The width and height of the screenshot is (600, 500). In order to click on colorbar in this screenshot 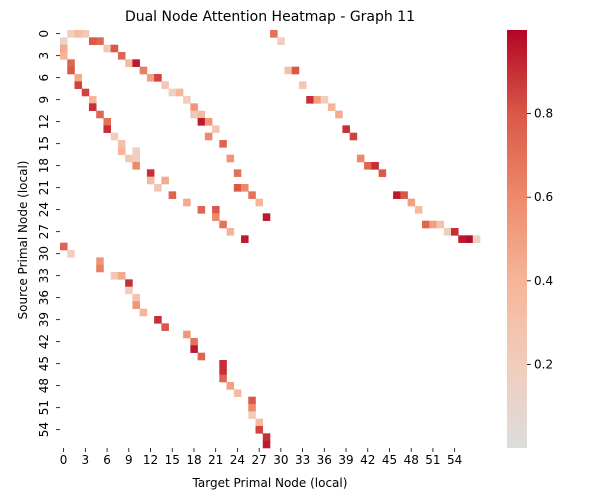, I will do `click(517, 239)`.